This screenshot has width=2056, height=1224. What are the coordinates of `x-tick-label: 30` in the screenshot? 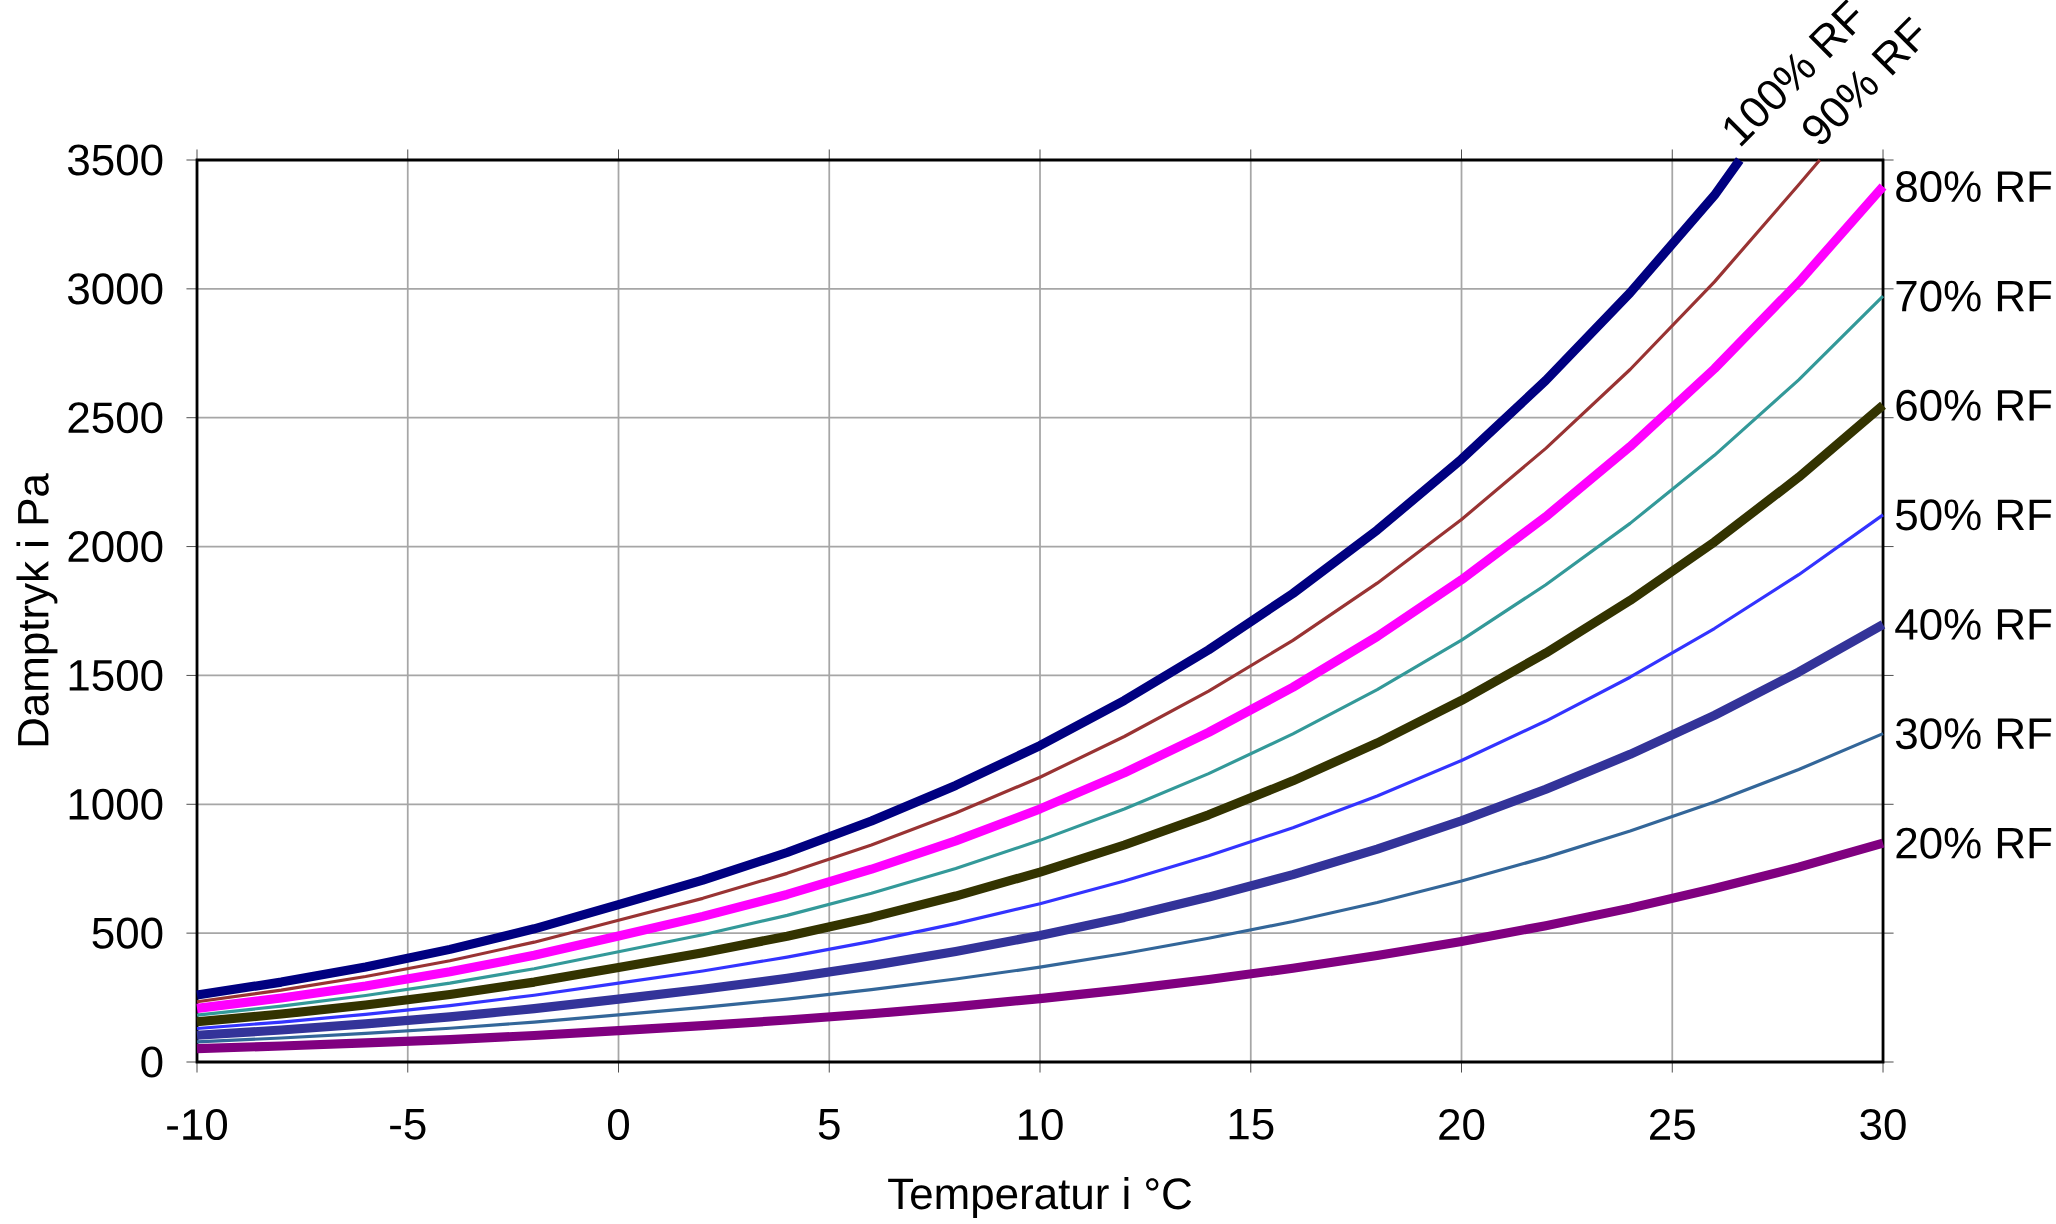 It's located at (1883, 1125).